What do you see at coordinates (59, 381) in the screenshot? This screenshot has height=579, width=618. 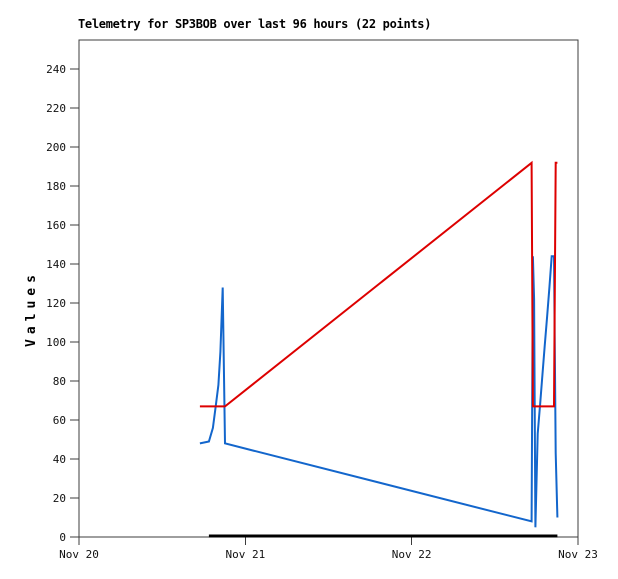 I see `y-tick-label: 80` at bounding box center [59, 381].